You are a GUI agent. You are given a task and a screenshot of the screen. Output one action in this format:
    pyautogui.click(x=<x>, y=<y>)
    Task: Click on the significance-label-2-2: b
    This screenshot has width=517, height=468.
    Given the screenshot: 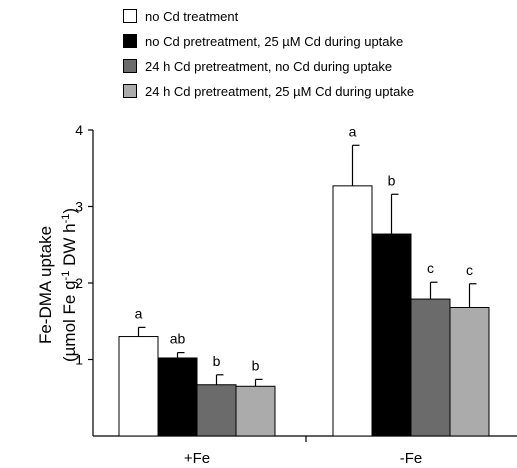 What is the action you would take?
    pyautogui.click(x=392, y=180)
    